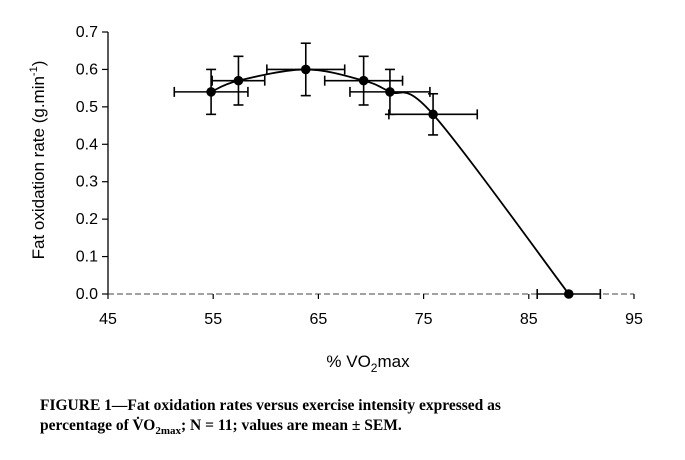 This screenshot has height=460, width=685. I want to click on x-tick-label: 75, so click(424, 319).